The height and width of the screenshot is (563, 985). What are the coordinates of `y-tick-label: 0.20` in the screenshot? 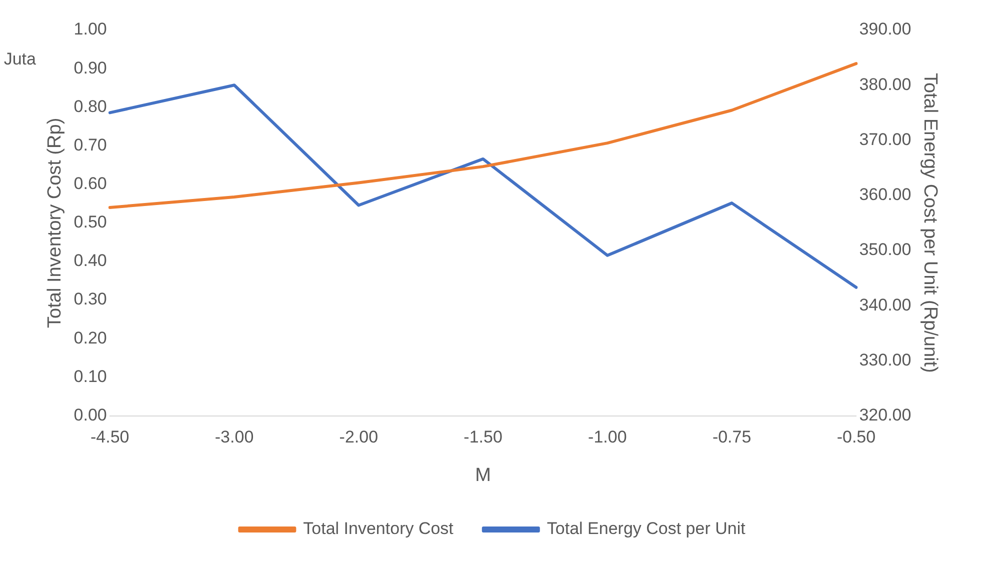 It's located at (90, 338).